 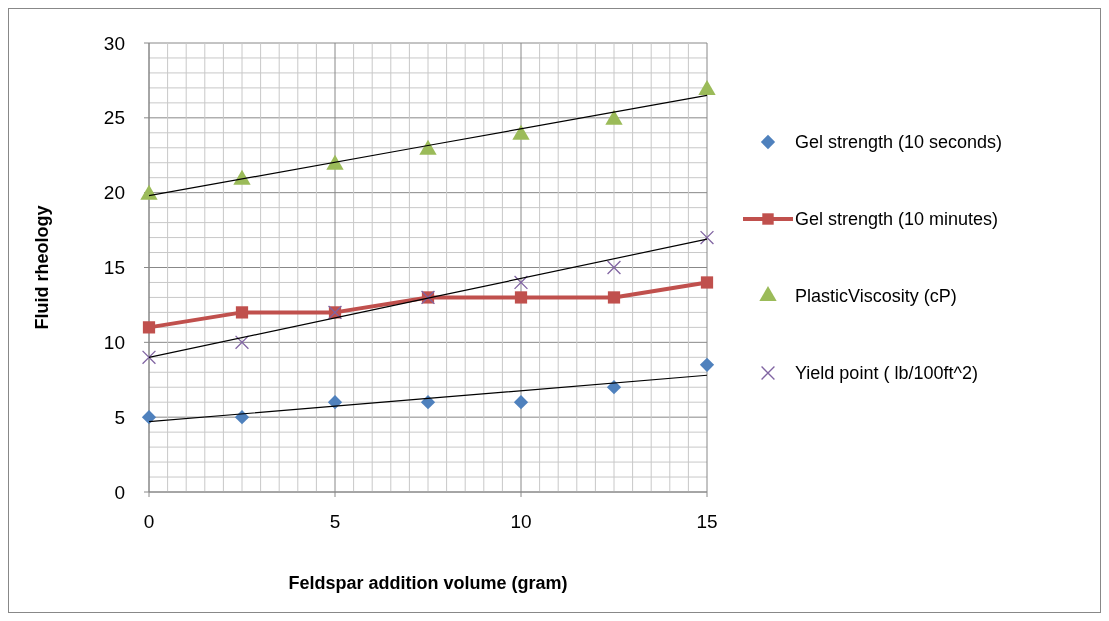 I want to click on y-axis-title: Fluid rheology, so click(x=42, y=267).